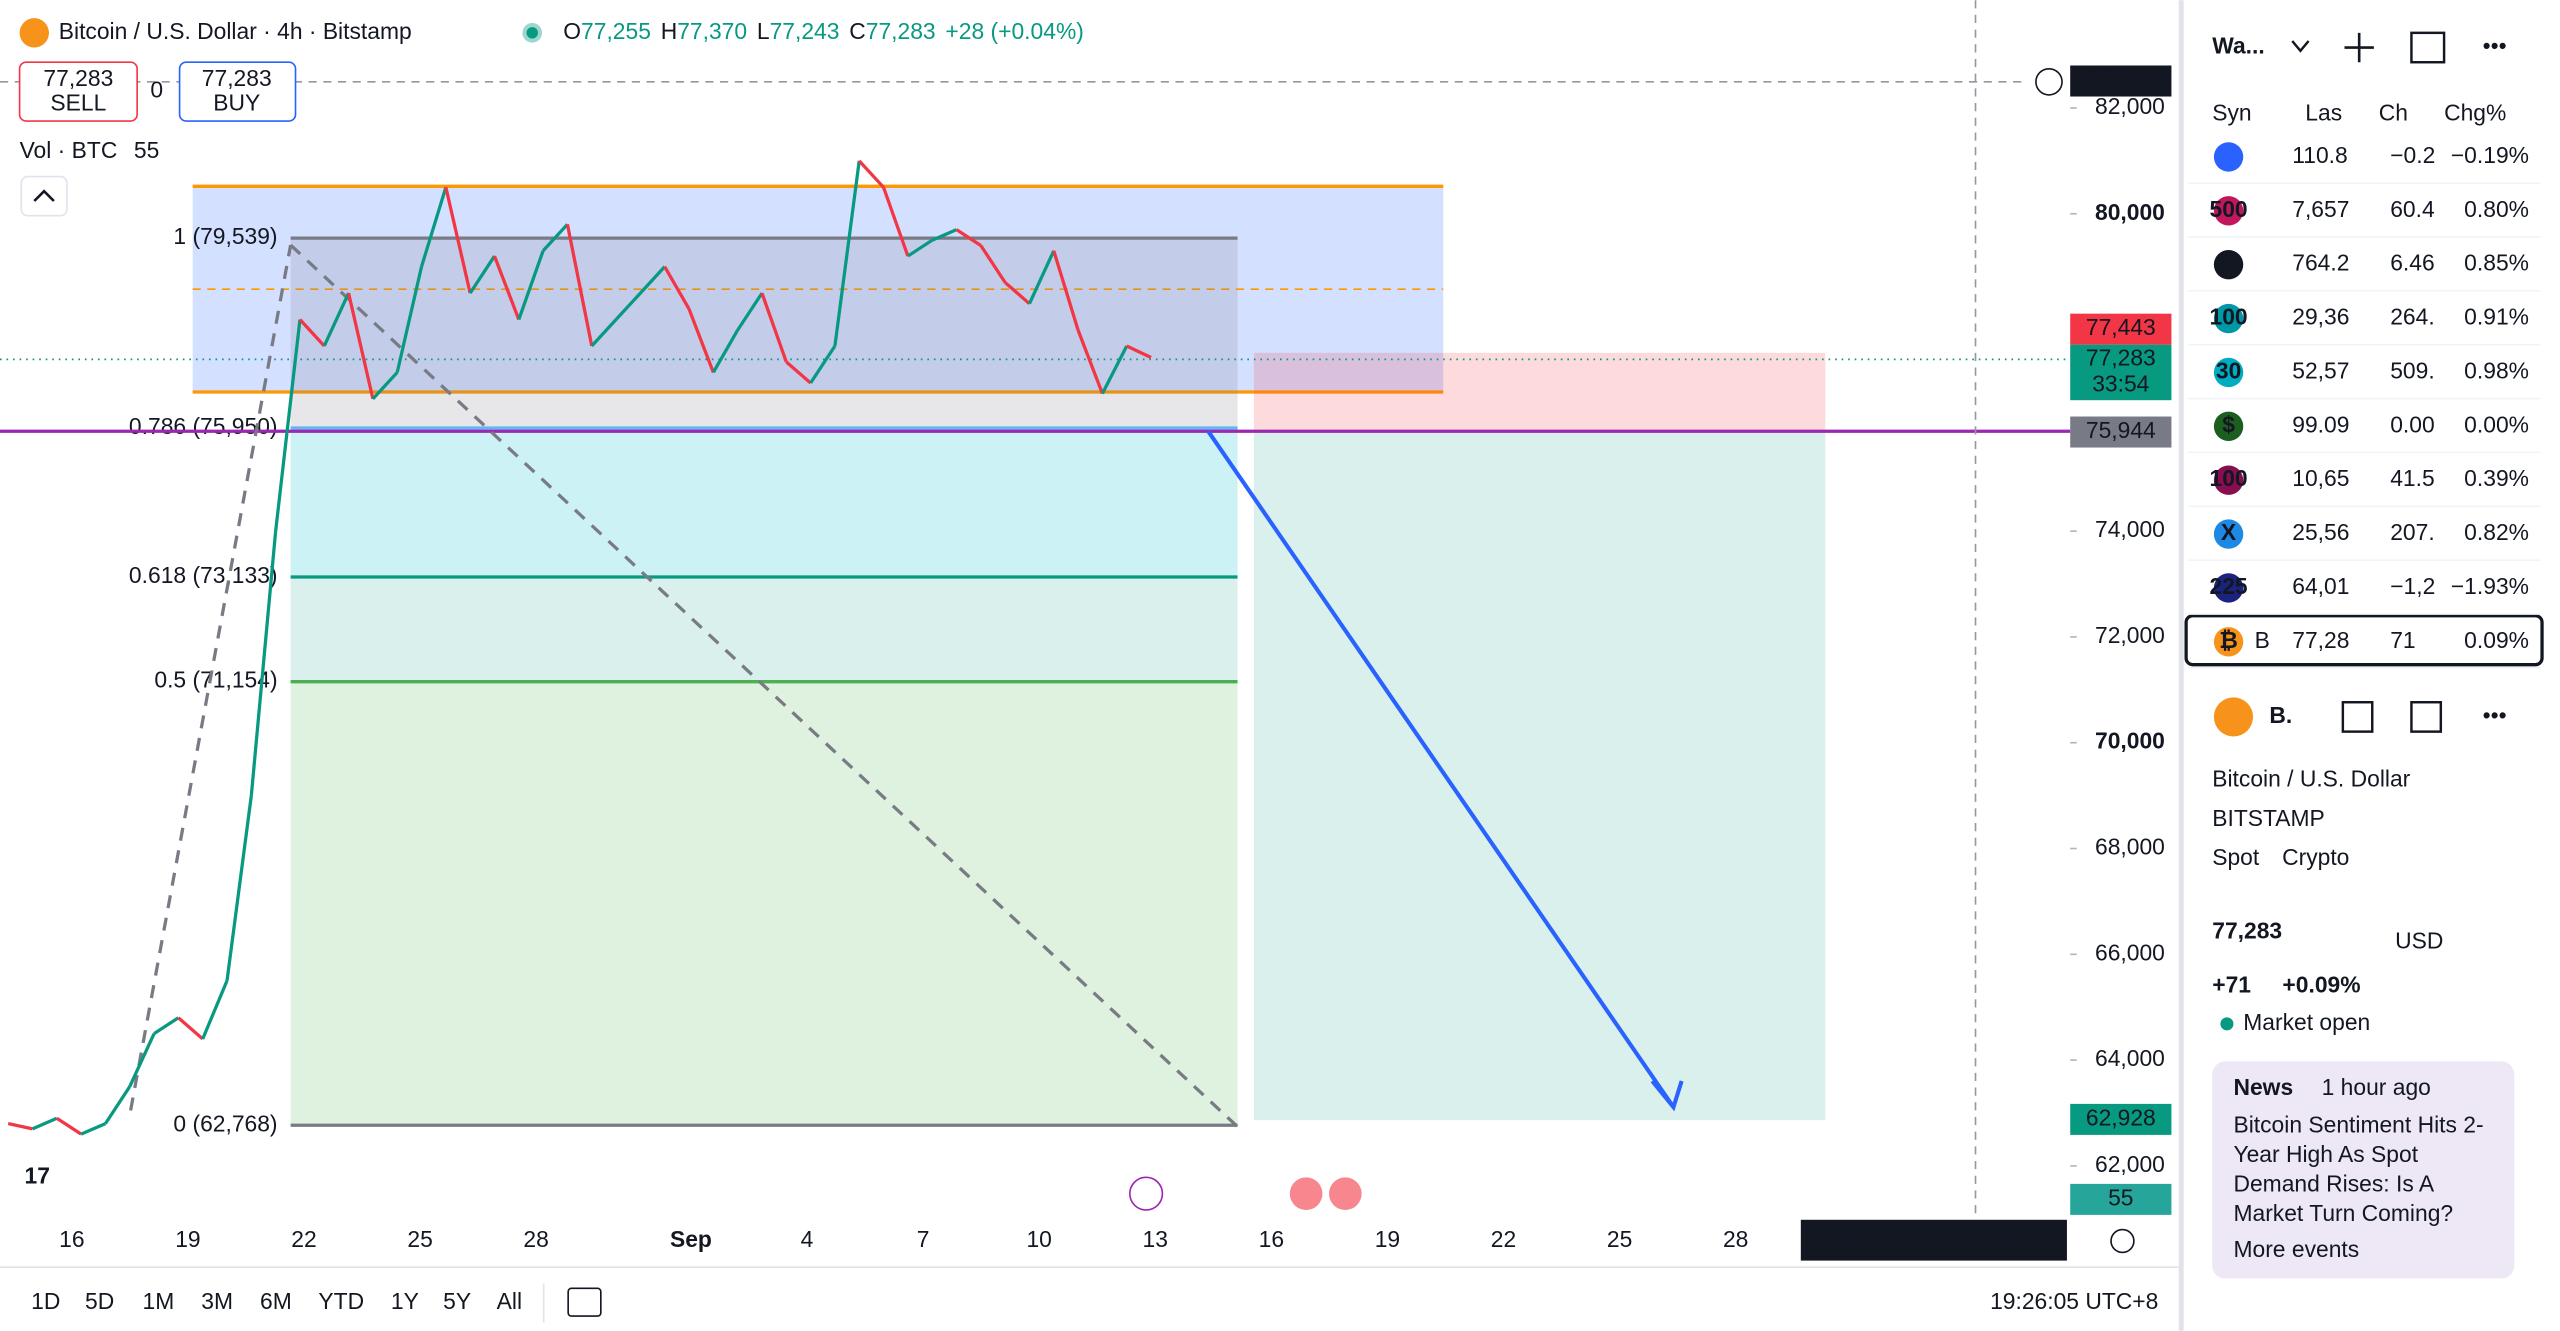 This screenshot has width=2560, height=1331. What do you see at coordinates (2419, 940) in the screenshot?
I see `detail-currency: USD` at bounding box center [2419, 940].